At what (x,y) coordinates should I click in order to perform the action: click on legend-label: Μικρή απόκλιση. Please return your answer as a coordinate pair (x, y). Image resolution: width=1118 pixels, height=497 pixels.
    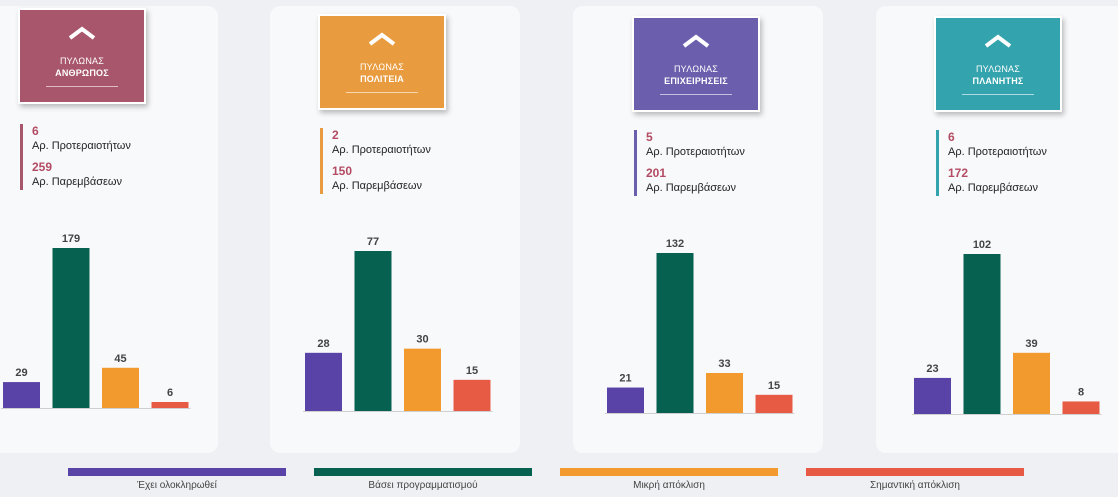
    Looking at the image, I should click on (669, 485).